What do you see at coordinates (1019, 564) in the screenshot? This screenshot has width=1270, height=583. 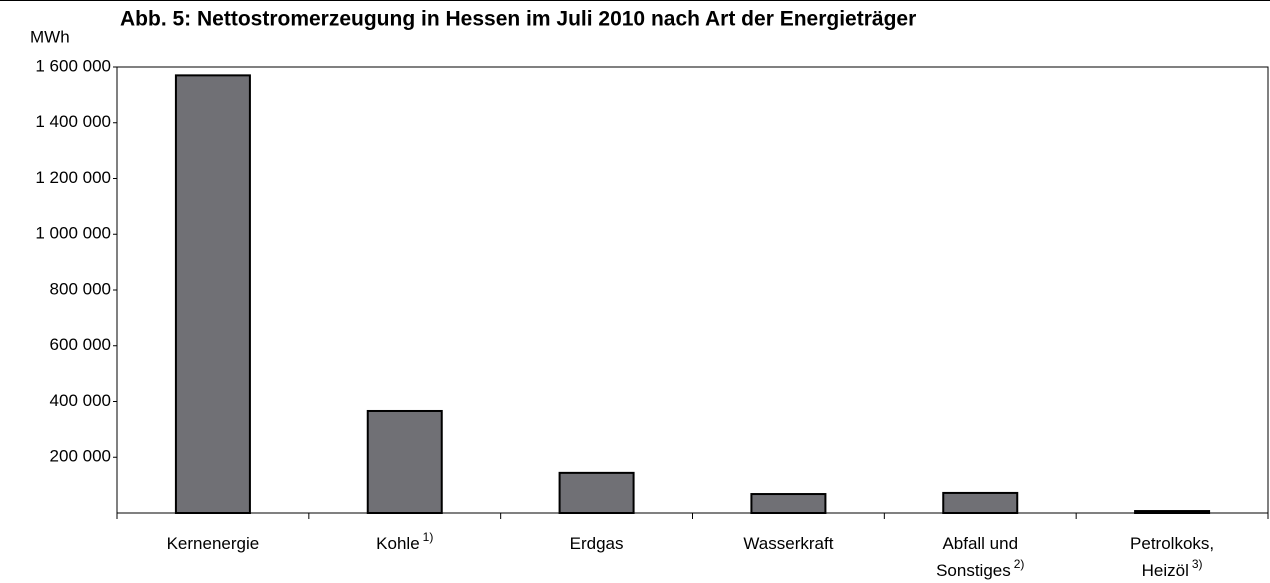 I see `footnote-marker: 2)` at bounding box center [1019, 564].